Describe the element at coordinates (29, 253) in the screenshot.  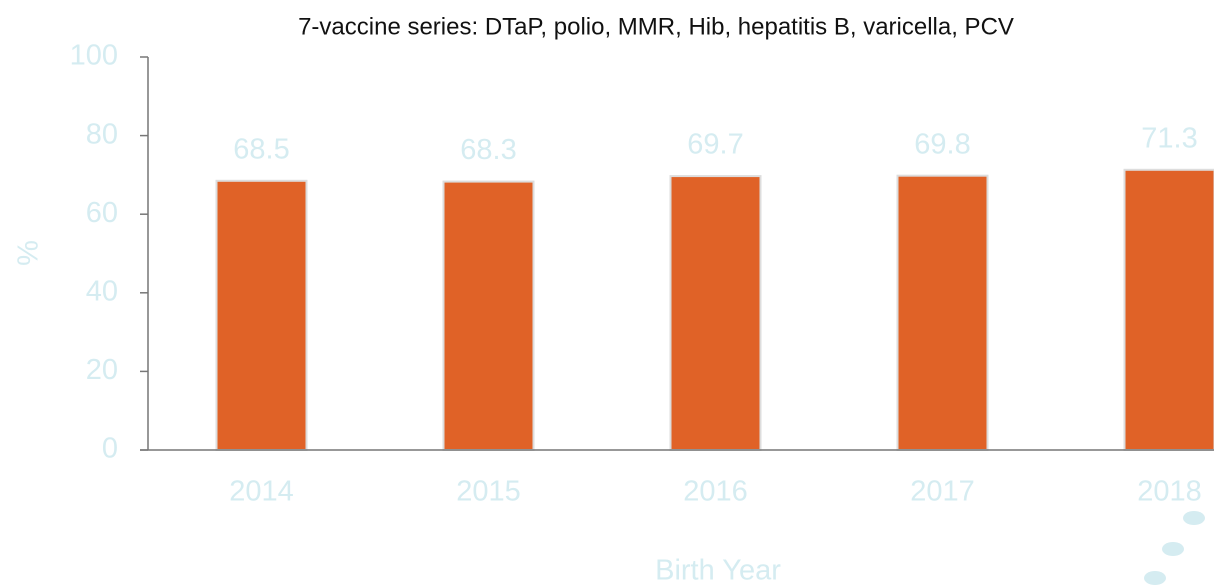
I see `y-axis-label: %` at that location.